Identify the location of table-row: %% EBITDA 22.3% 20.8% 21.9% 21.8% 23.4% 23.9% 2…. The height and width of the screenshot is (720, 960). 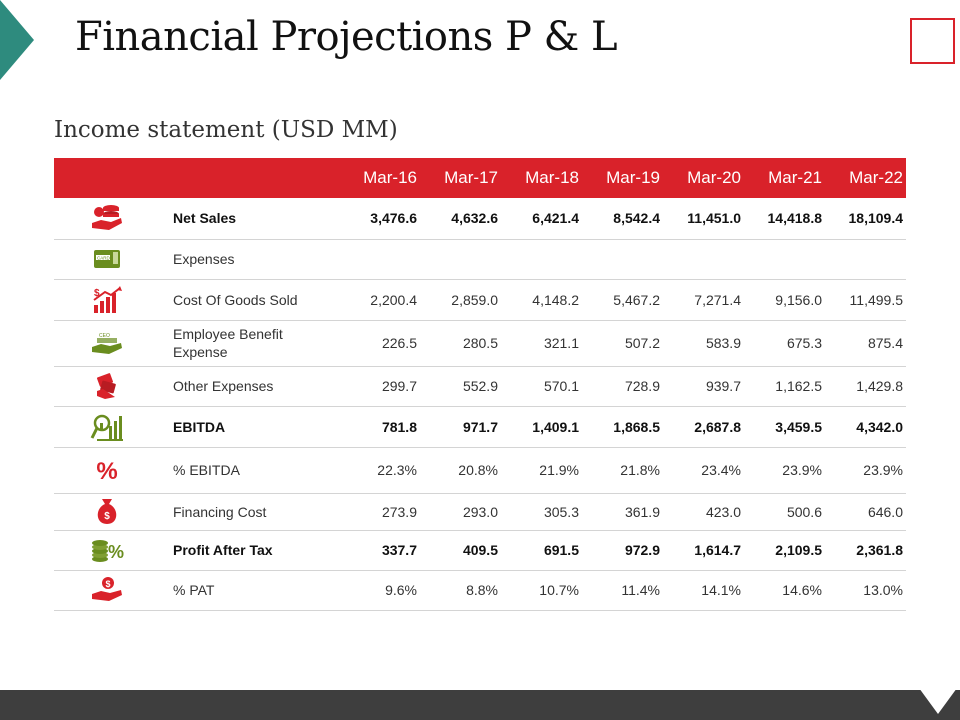
(480, 470).